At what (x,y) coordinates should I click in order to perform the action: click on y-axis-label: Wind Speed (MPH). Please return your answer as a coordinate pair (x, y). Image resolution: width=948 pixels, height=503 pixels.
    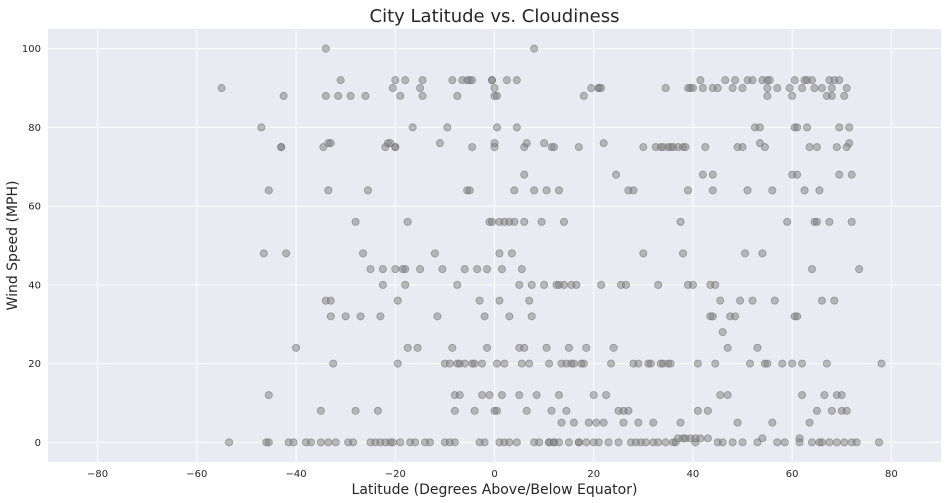
    Looking at the image, I should click on (13, 246).